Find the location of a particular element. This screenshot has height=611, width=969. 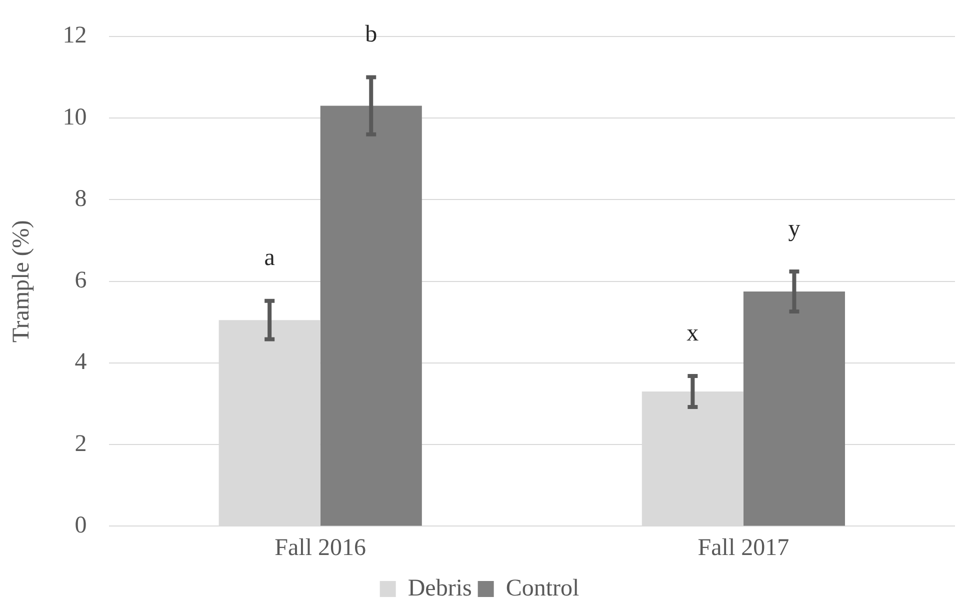

legend-label: Control is located at coordinates (543, 588).